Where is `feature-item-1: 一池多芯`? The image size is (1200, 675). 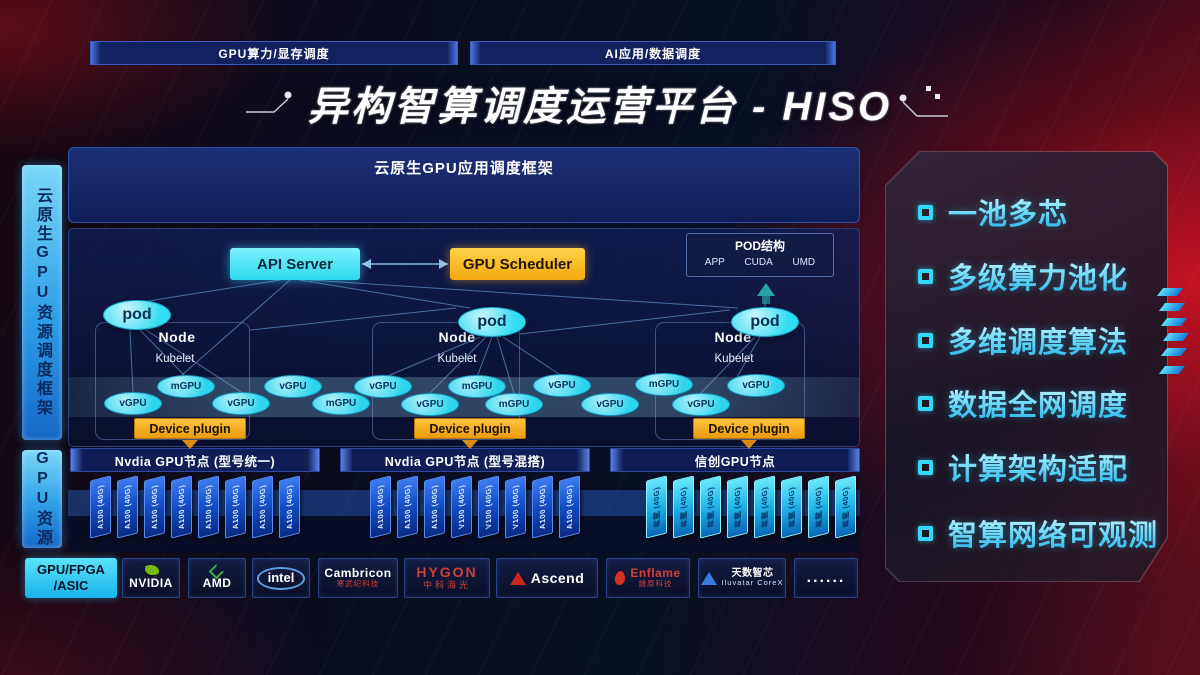
feature-item-1: 一池多芯 is located at coordinates (993, 212).